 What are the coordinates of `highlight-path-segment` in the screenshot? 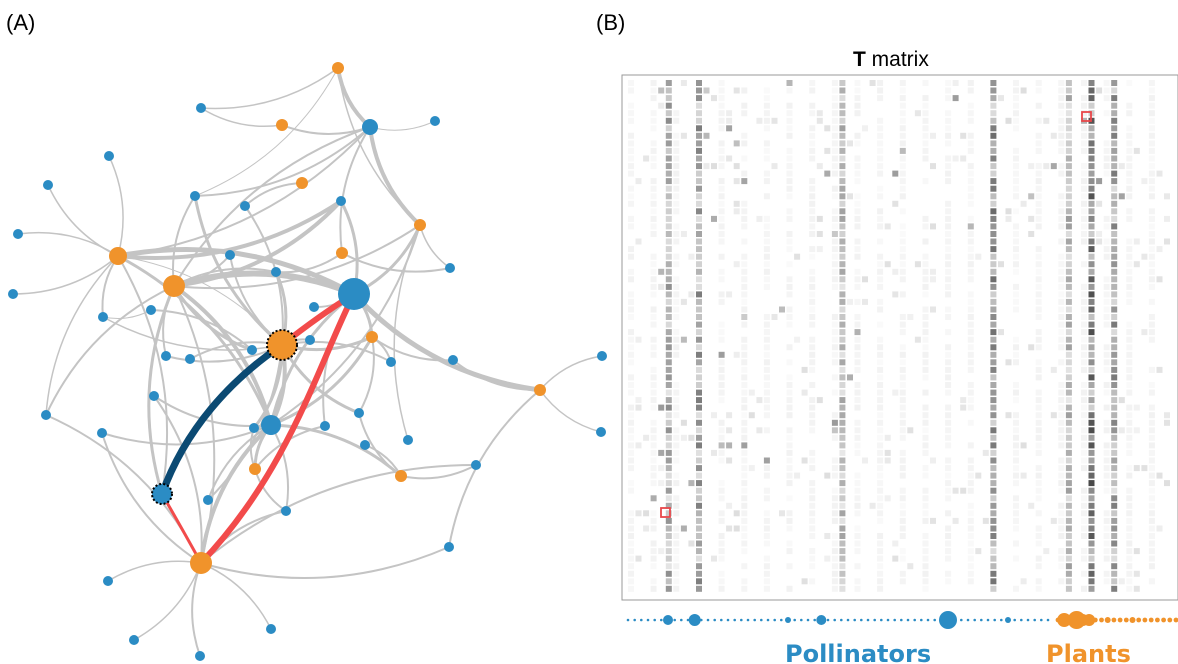 It's located at (277, 429).